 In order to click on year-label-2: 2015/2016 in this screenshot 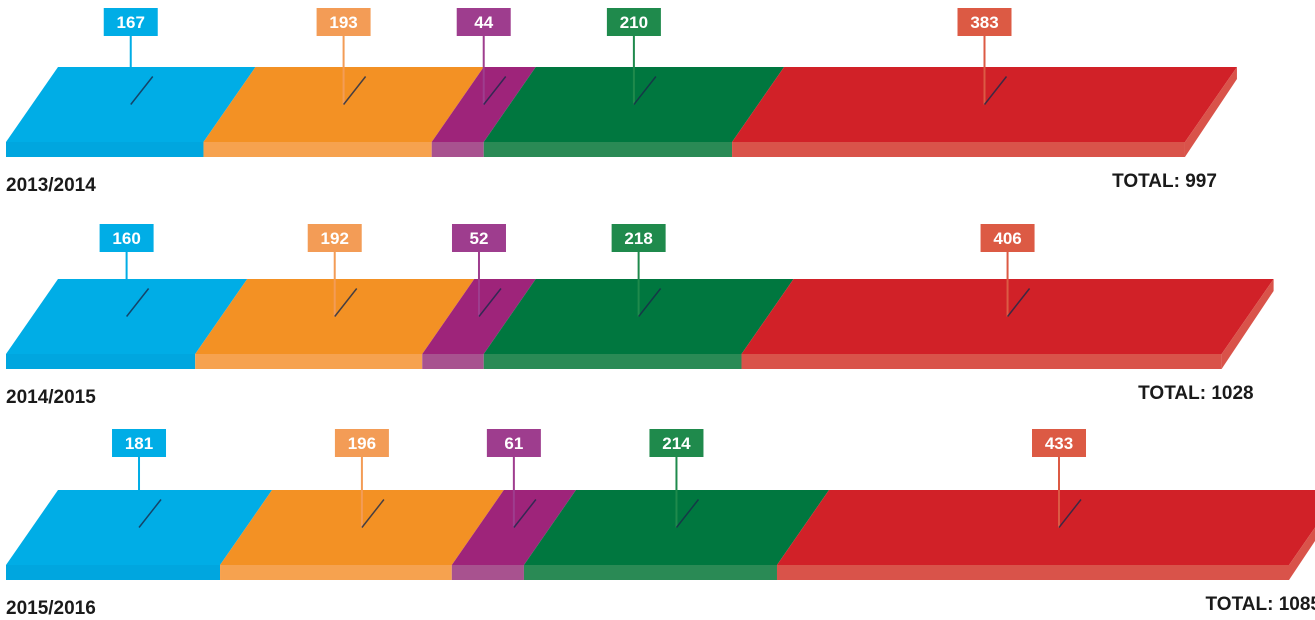, I will do `click(51, 606)`.